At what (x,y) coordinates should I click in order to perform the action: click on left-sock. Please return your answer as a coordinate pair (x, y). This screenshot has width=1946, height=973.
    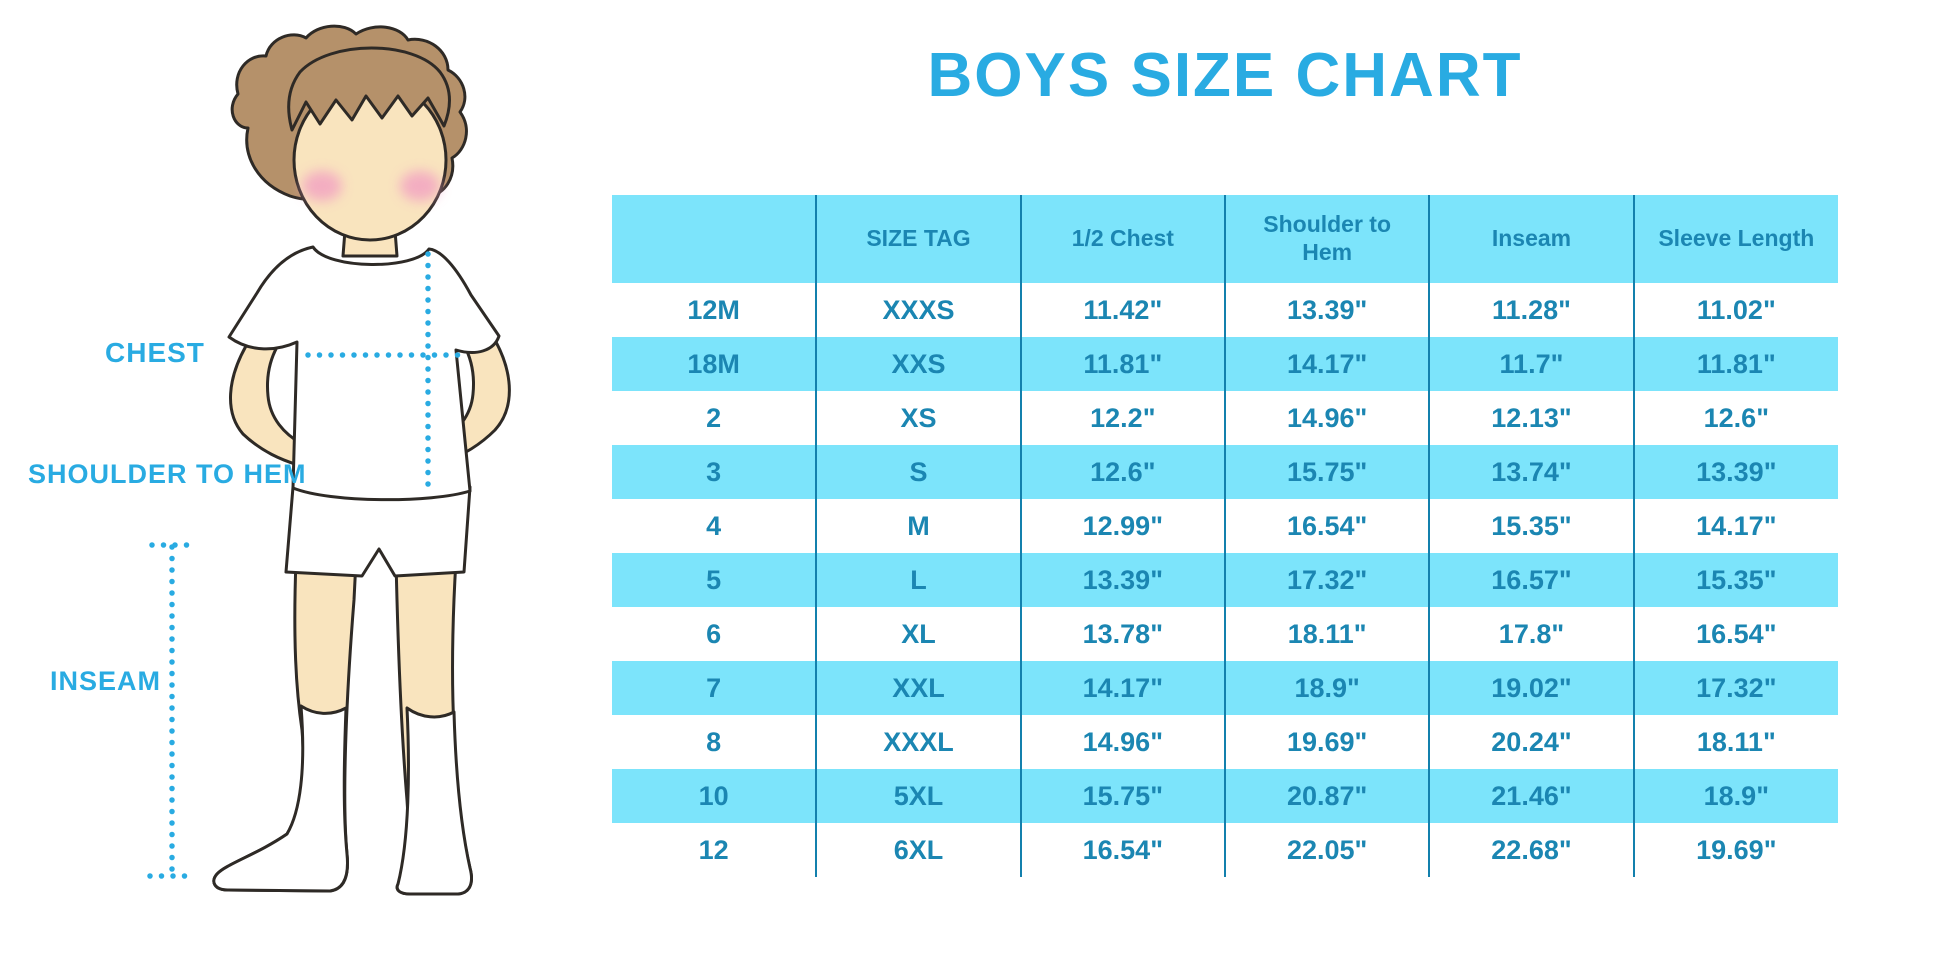
    Looking at the image, I should click on (280, 798).